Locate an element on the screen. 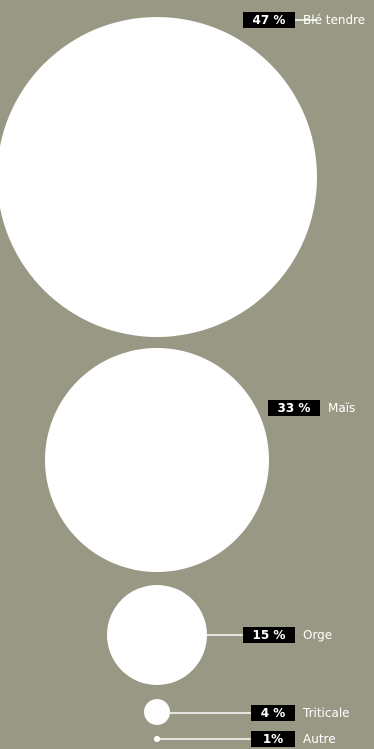 The width and height of the screenshot is (374, 749). percent-box-bl-tendre is located at coordinates (269, 20).